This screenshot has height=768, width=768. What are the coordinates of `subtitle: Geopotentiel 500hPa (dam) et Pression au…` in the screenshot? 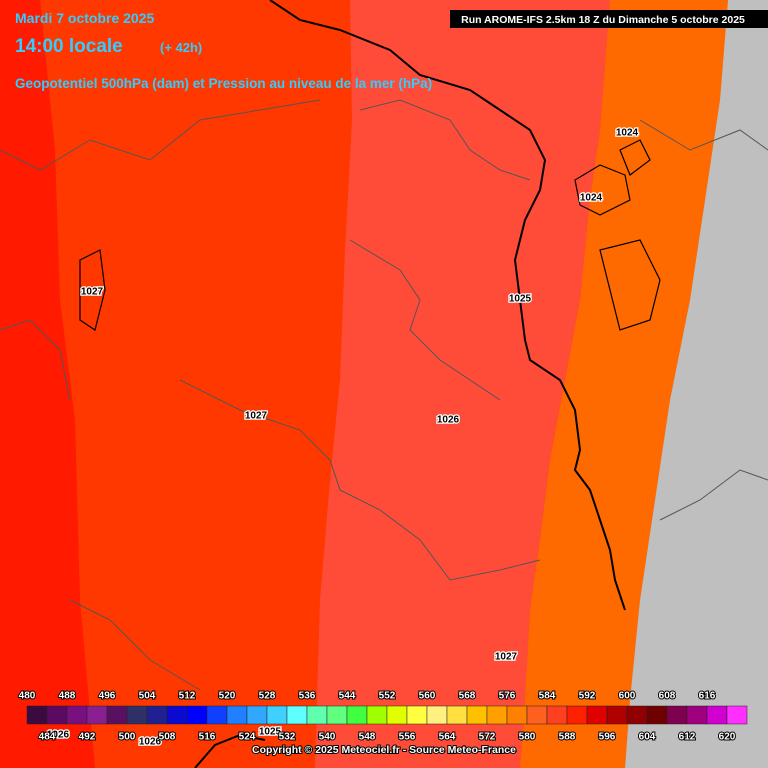 It's located at (223, 83).